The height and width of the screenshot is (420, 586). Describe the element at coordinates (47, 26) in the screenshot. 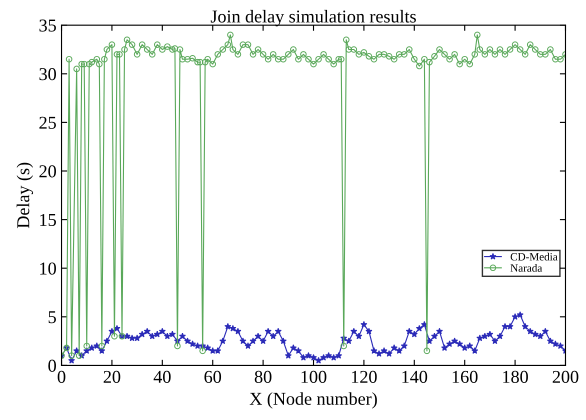

I see `y-tick-label: 35` at that location.